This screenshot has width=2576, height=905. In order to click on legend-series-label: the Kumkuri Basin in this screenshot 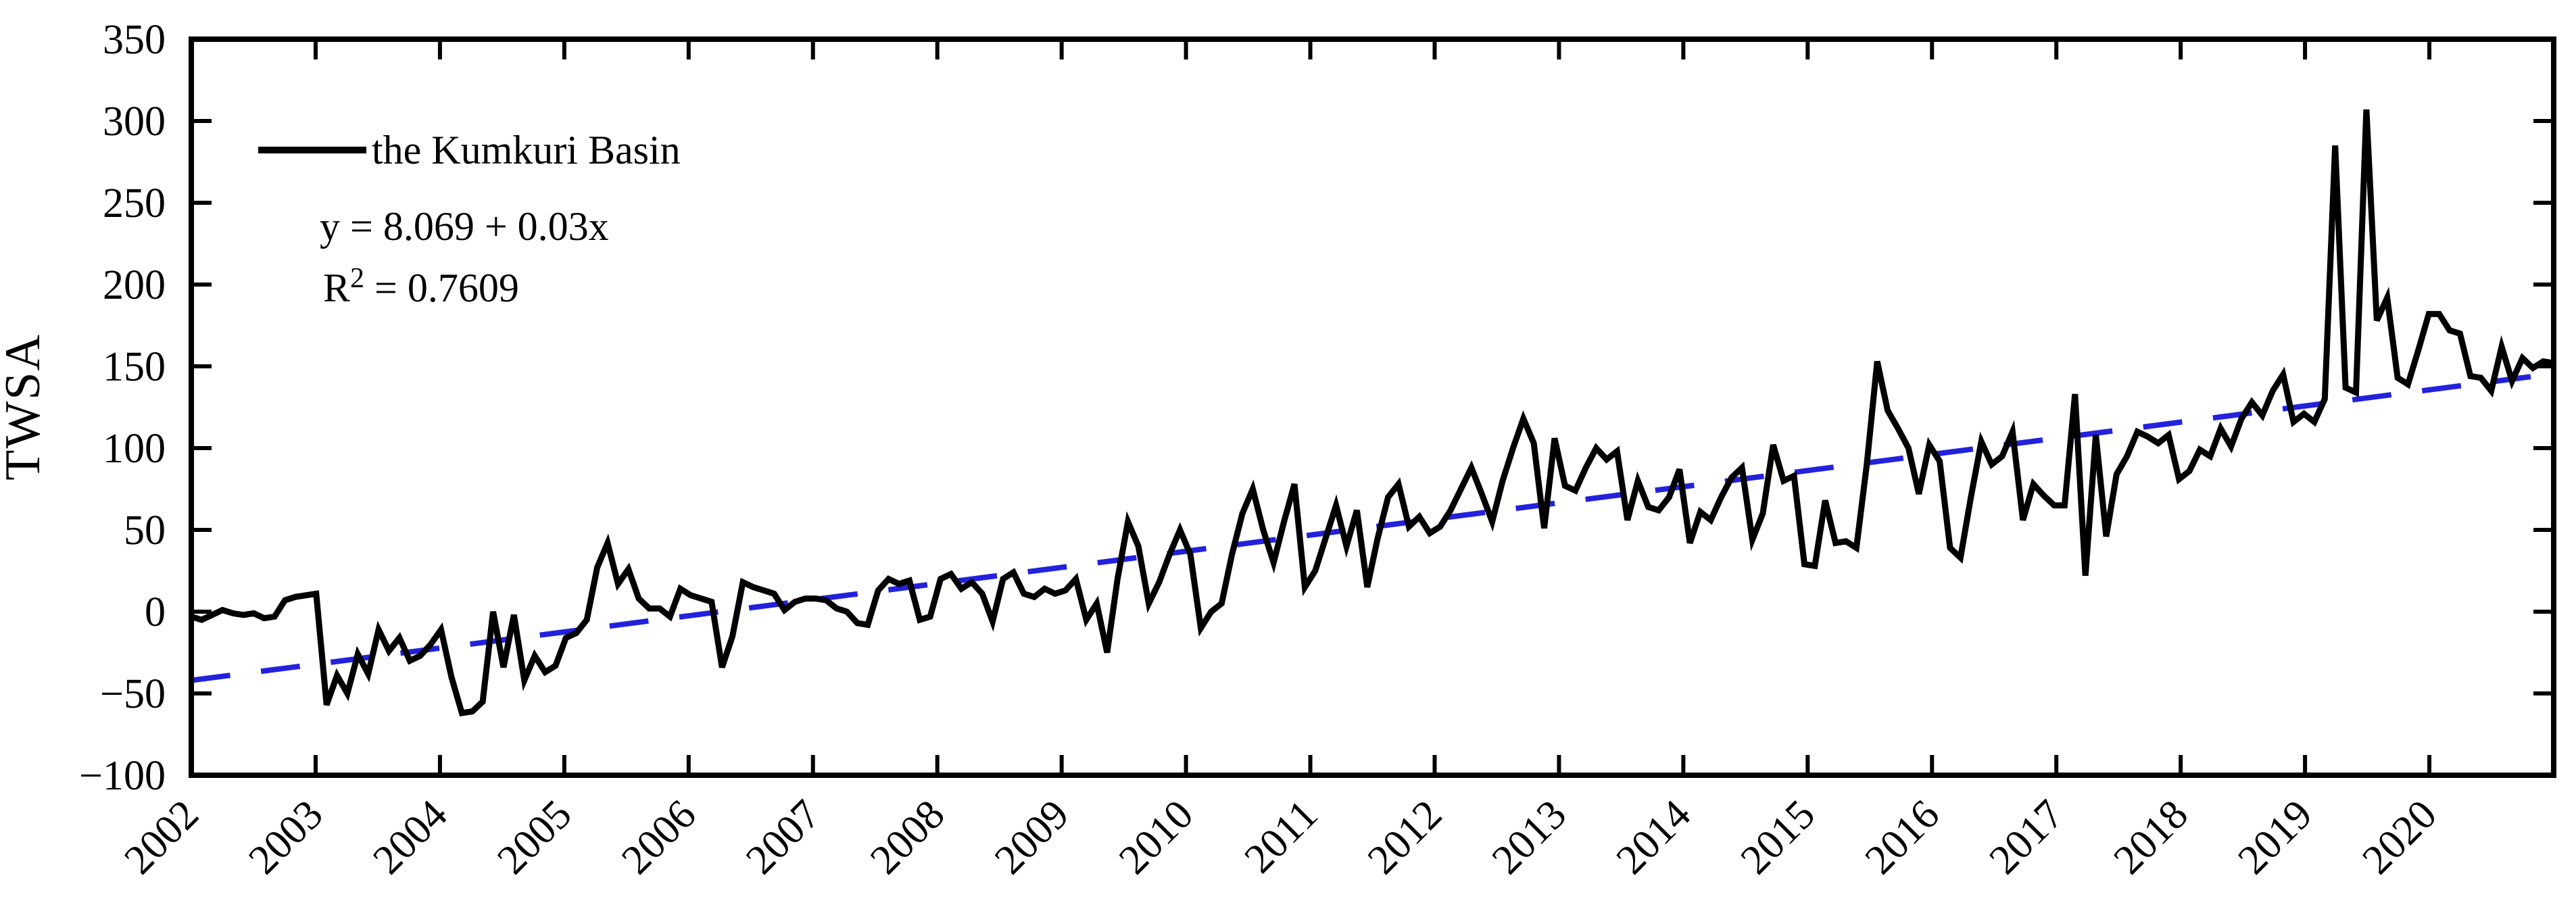, I will do `click(526, 150)`.